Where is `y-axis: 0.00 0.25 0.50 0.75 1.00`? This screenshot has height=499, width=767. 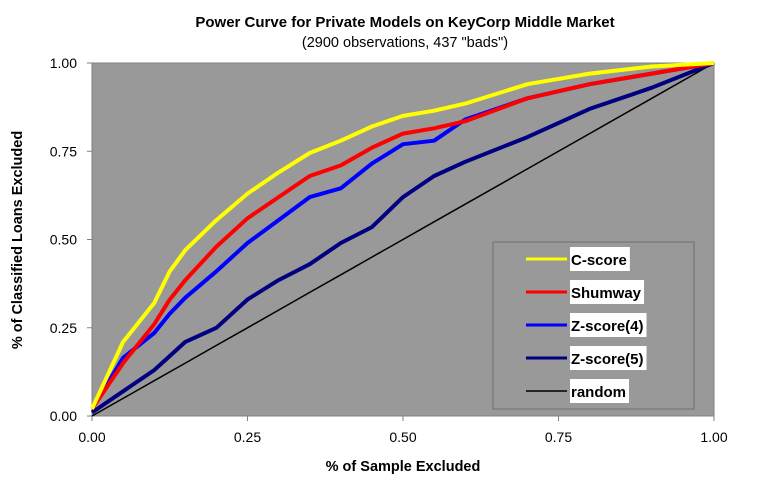
y-axis: 0.00 0.25 0.50 0.75 1.00 is located at coordinates (71, 239).